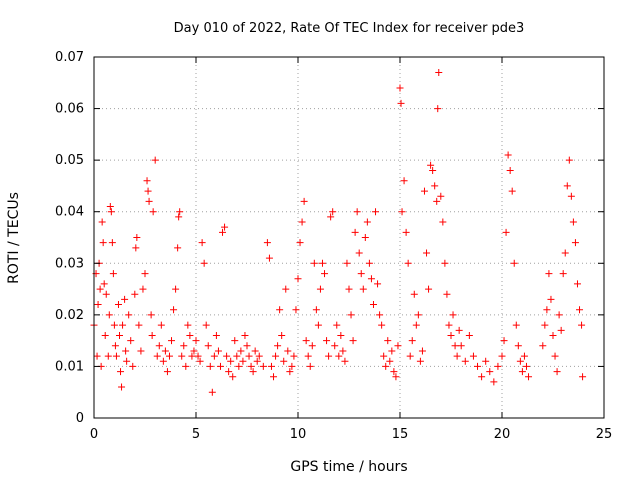  What do you see at coordinates (604, 434) in the screenshot?
I see `x-tick-label: 25` at bounding box center [604, 434].